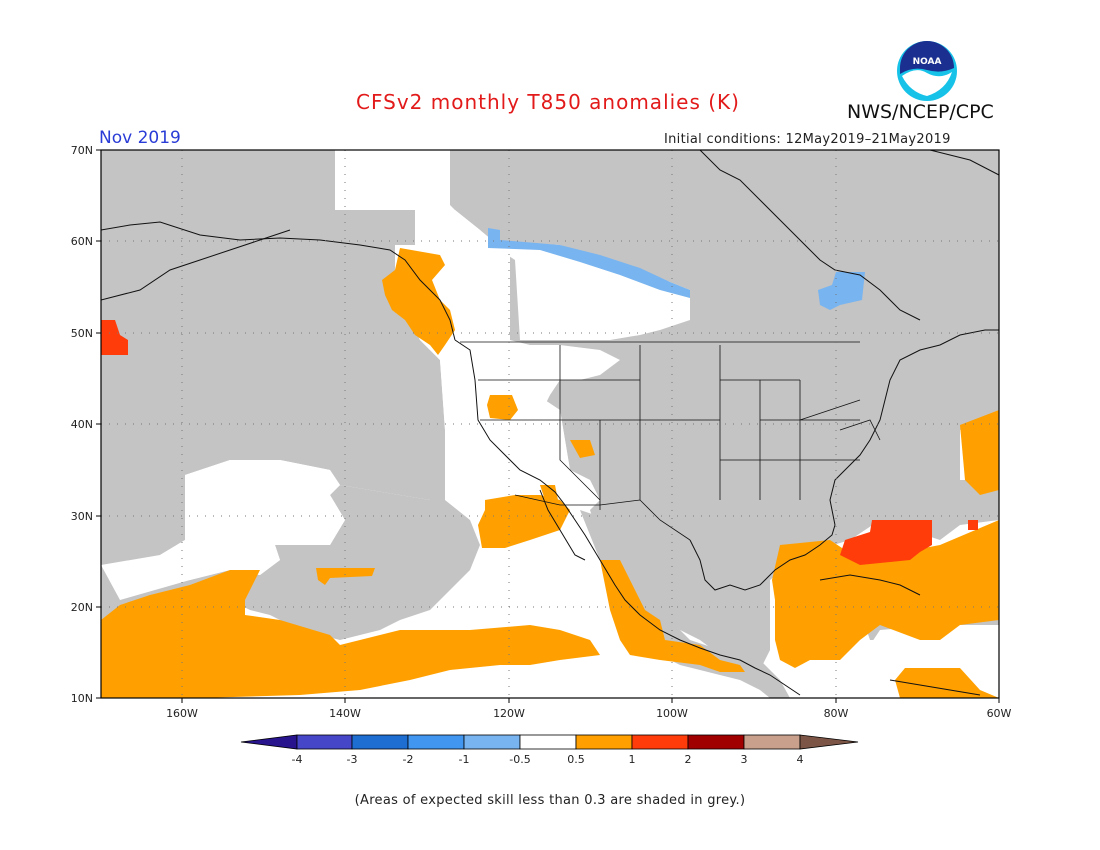 This screenshot has width=1100, height=850. What do you see at coordinates (82, 241) in the screenshot?
I see `lat-label: 60N` at bounding box center [82, 241].